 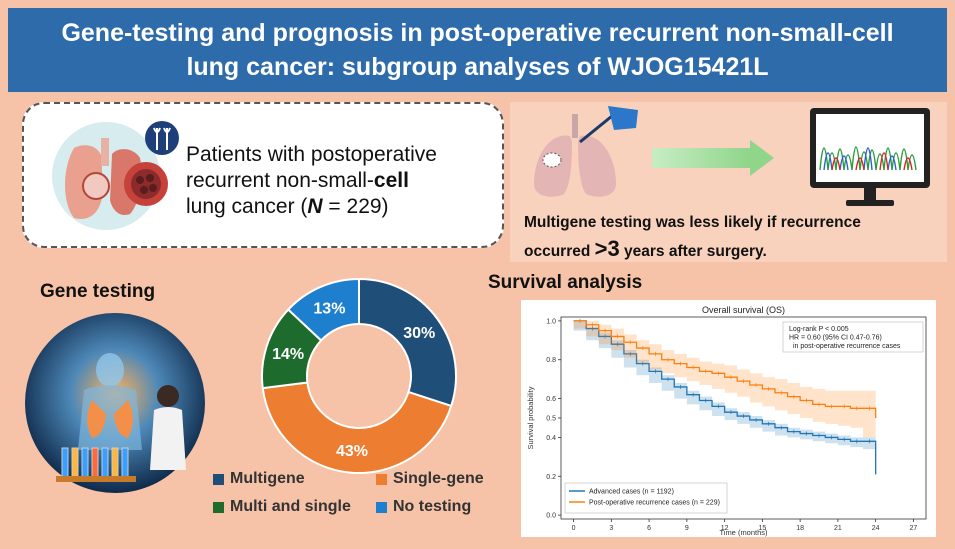 What do you see at coordinates (247, 206) in the screenshot?
I see `patients-line-3a: lung cancer (` at bounding box center [247, 206].